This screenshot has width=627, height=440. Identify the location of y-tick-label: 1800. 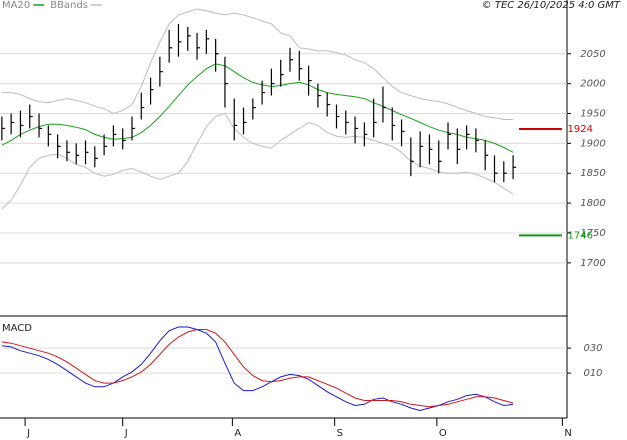
(592, 203).